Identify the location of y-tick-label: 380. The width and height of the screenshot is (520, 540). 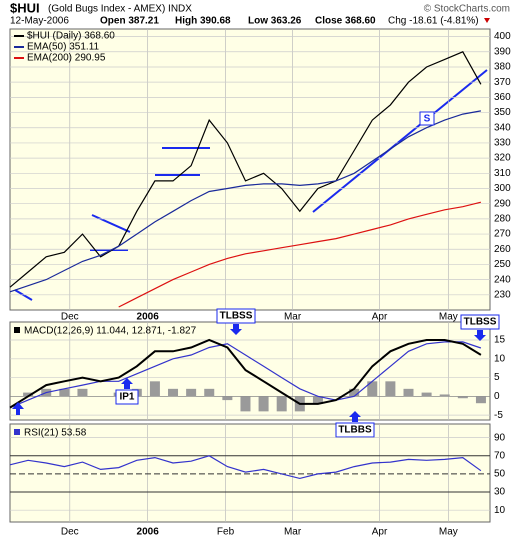
(502, 67).